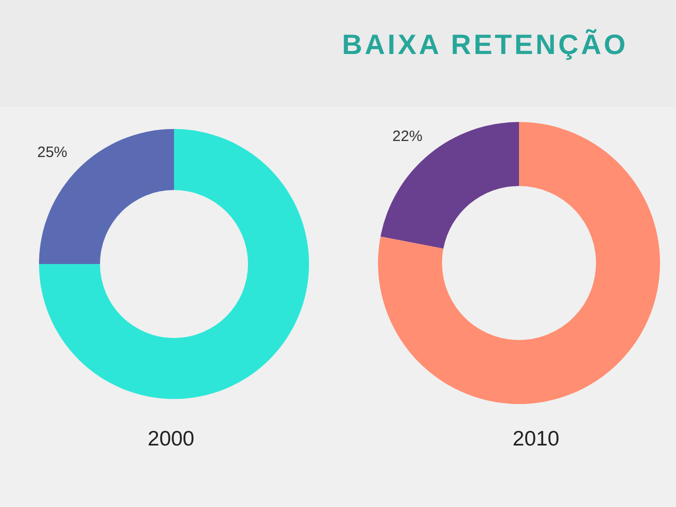  I want to click on text: 2000, so click(171, 439).